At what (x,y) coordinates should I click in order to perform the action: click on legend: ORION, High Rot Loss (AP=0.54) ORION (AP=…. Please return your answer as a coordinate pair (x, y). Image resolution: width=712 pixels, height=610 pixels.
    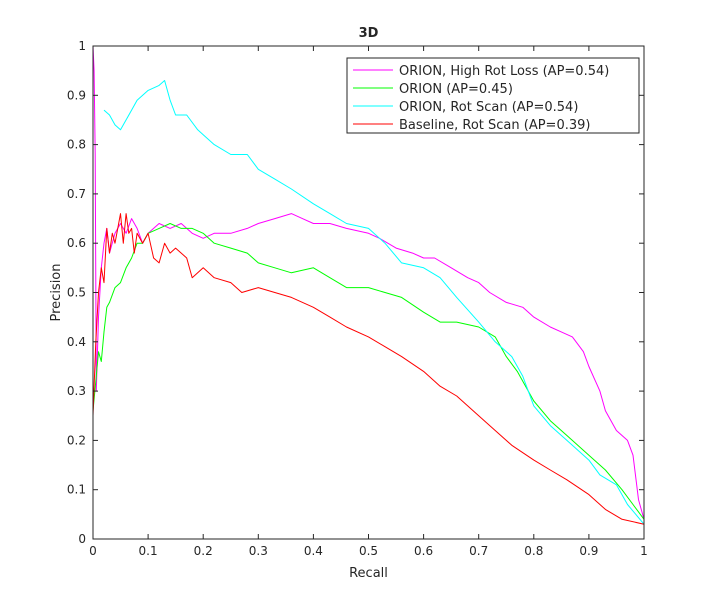
    Looking at the image, I should click on (493, 95).